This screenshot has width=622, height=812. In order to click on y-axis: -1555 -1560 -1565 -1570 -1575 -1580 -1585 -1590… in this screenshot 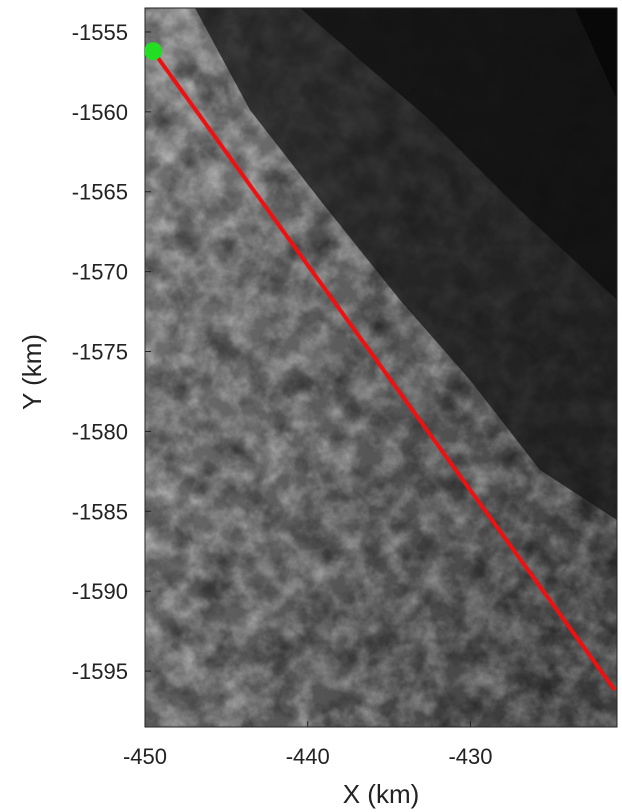, I will do `click(111, 352)`.